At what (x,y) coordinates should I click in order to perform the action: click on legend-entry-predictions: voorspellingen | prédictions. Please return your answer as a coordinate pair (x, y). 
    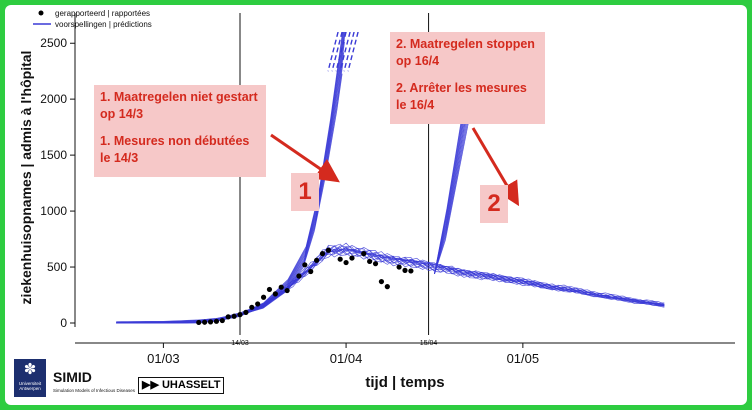
    Looking at the image, I should click on (103, 24).